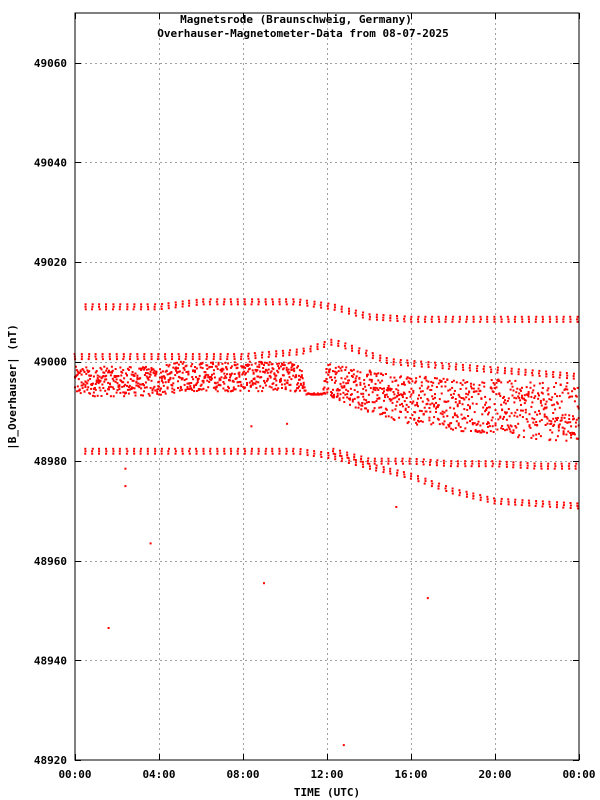 Image resolution: width=600 pixels, height=800 pixels. Describe the element at coordinates (50, 262) in the screenshot. I see `y-tick-label: 49020` at that location.